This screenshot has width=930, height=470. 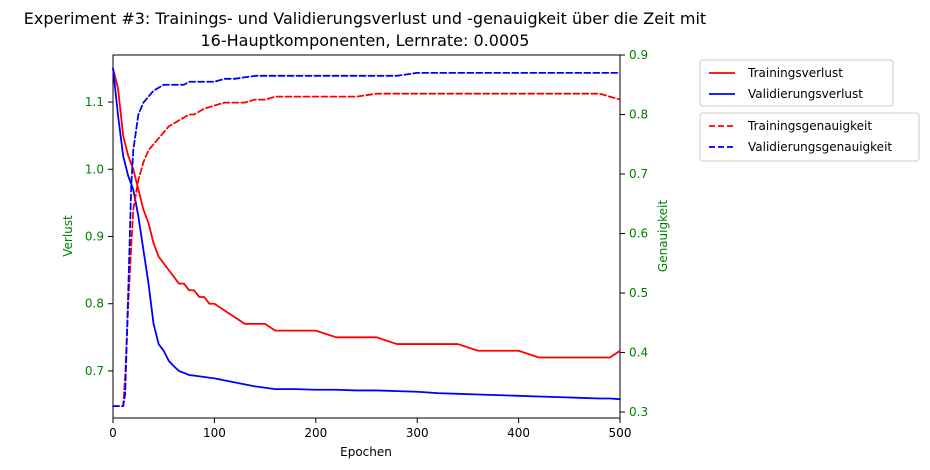 I want to click on x-tick-label: 0, so click(x=113, y=433).